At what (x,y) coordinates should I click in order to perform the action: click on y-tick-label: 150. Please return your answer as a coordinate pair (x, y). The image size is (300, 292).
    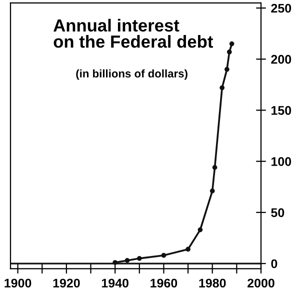
    Looking at the image, I should click on (282, 110).